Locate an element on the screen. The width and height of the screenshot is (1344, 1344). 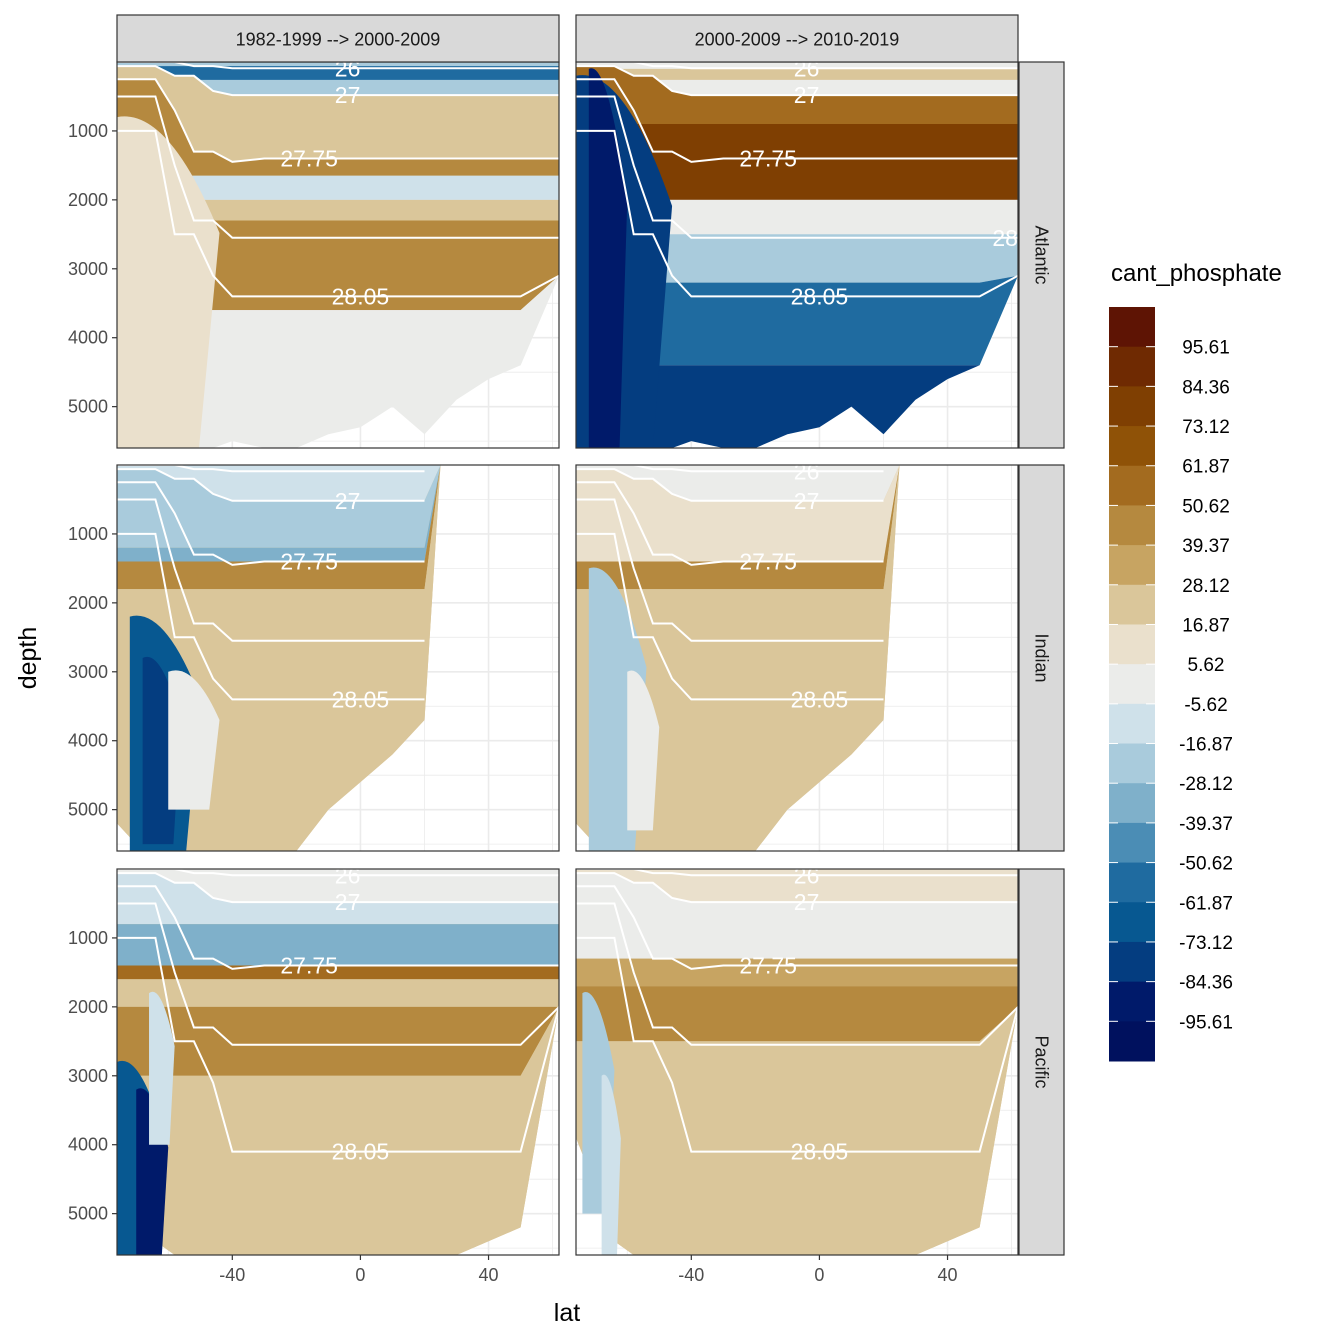
contour-fill: 26 27 27.75 28.05 is located at coordinates (738, 655).